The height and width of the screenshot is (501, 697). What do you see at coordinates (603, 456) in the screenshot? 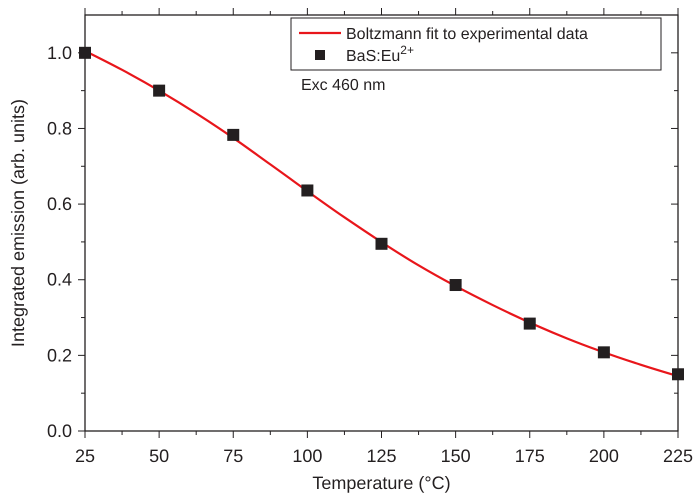
I see `x-tick-label: 200` at bounding box center [603, 456].